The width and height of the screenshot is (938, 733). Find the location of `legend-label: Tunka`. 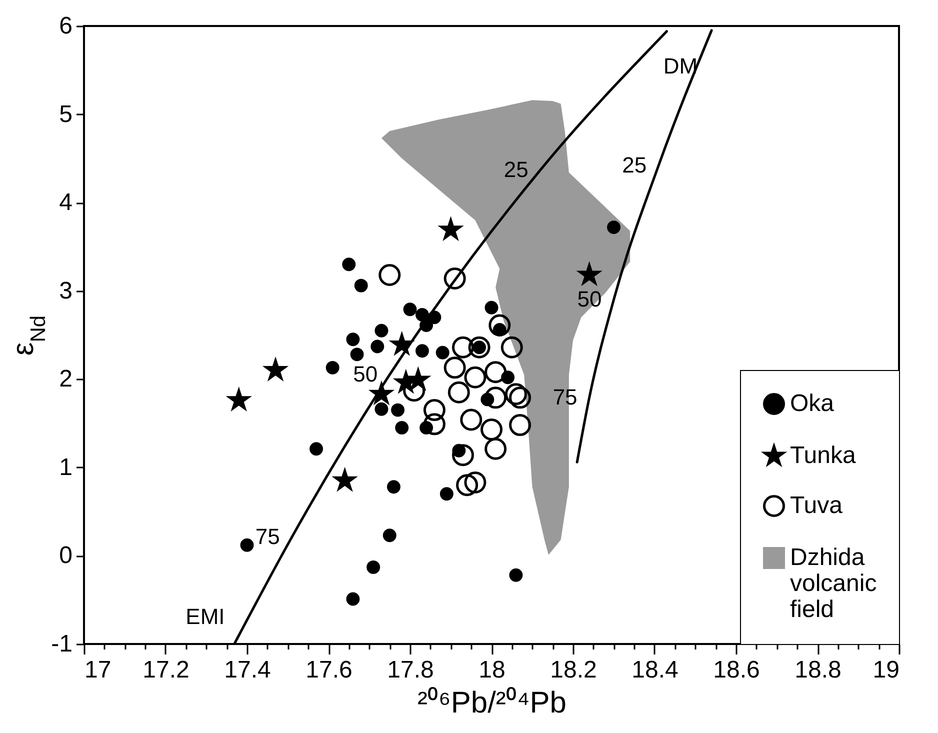

legend-label: Tunka is located at coordinates (823, 455).